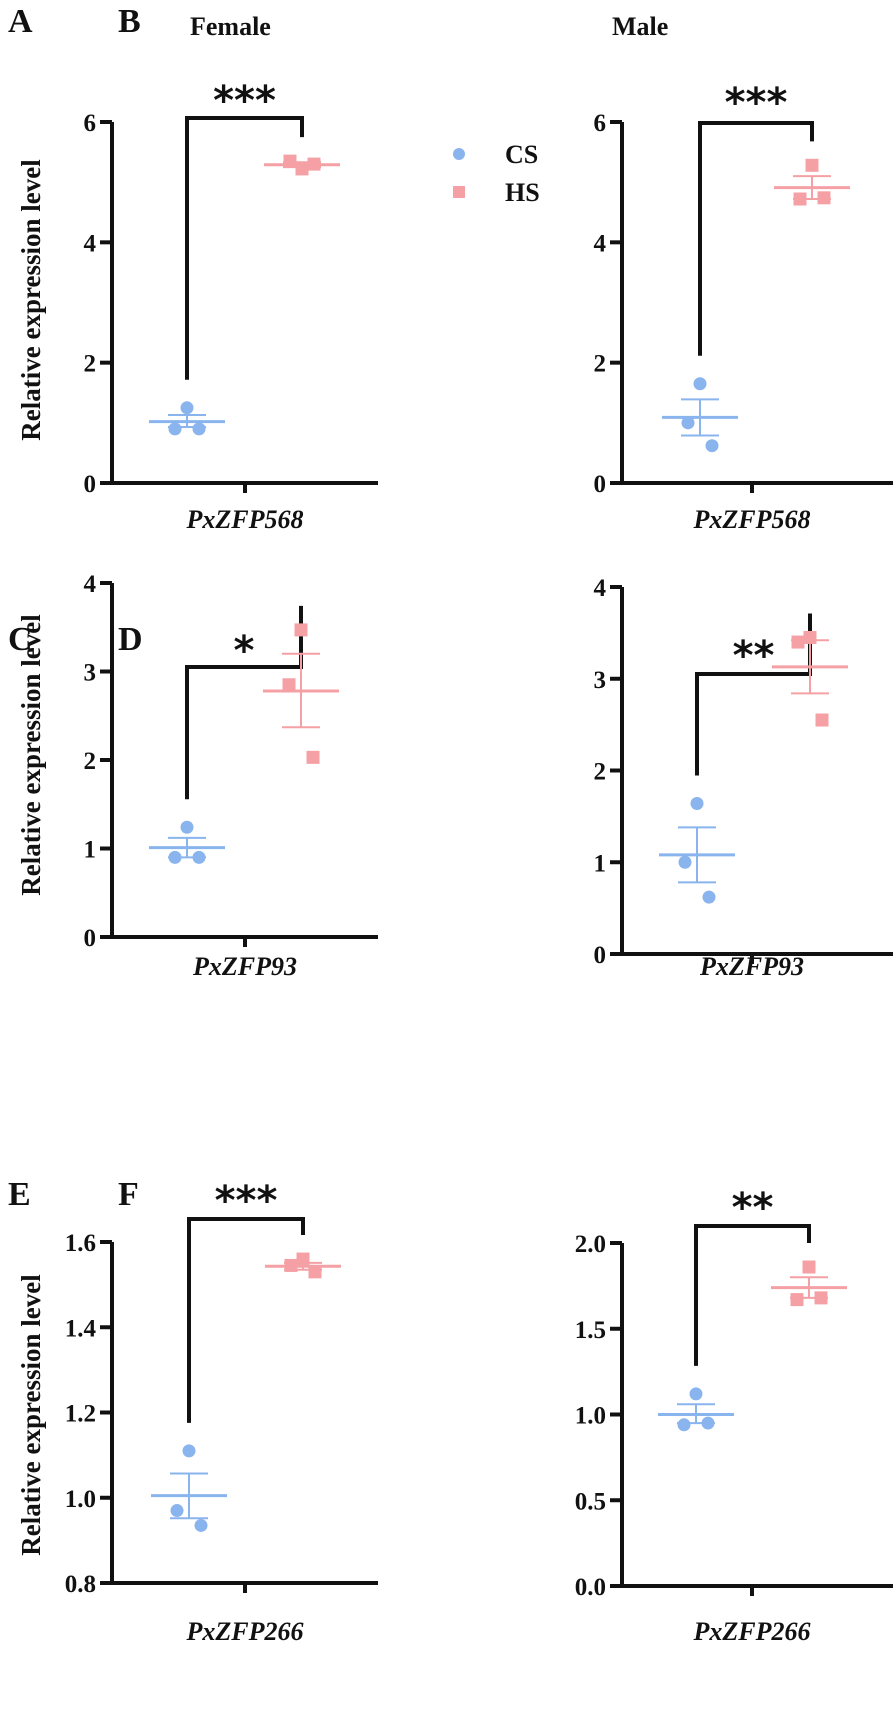 Image resolution: width=893 pixels, height=1721 pixels. Describe the element at coordinates (90, 673) in the screenshot. I see `panel-c-y-tick-label: 3` at that location.